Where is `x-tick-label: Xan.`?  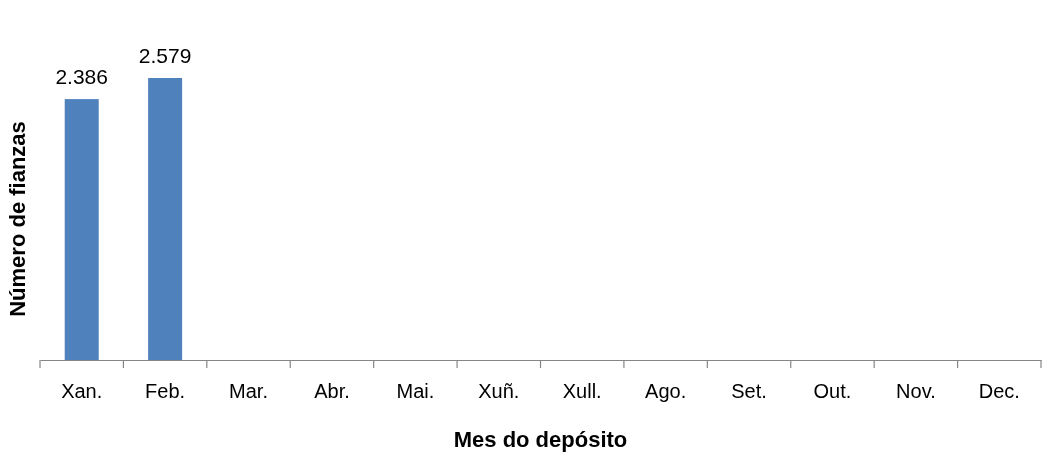 x-tick-label: Xan. is located at coordinates (82, 391).